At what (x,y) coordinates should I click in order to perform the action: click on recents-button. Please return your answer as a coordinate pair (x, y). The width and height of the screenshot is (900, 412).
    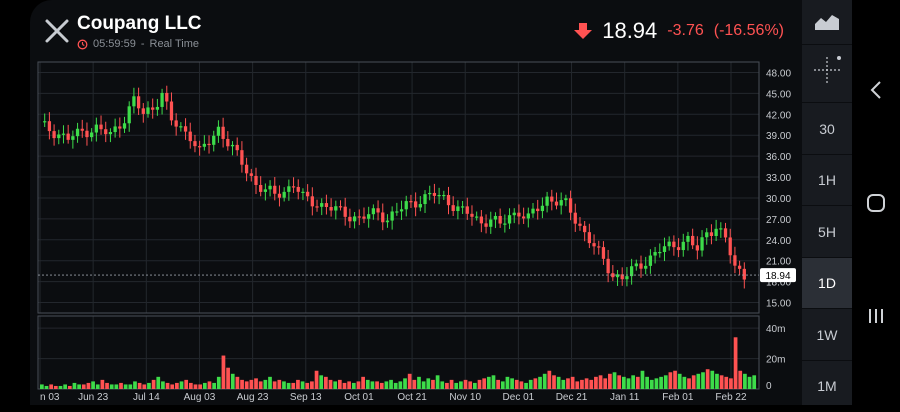
    Looking at the image, I should click on (876, 316).